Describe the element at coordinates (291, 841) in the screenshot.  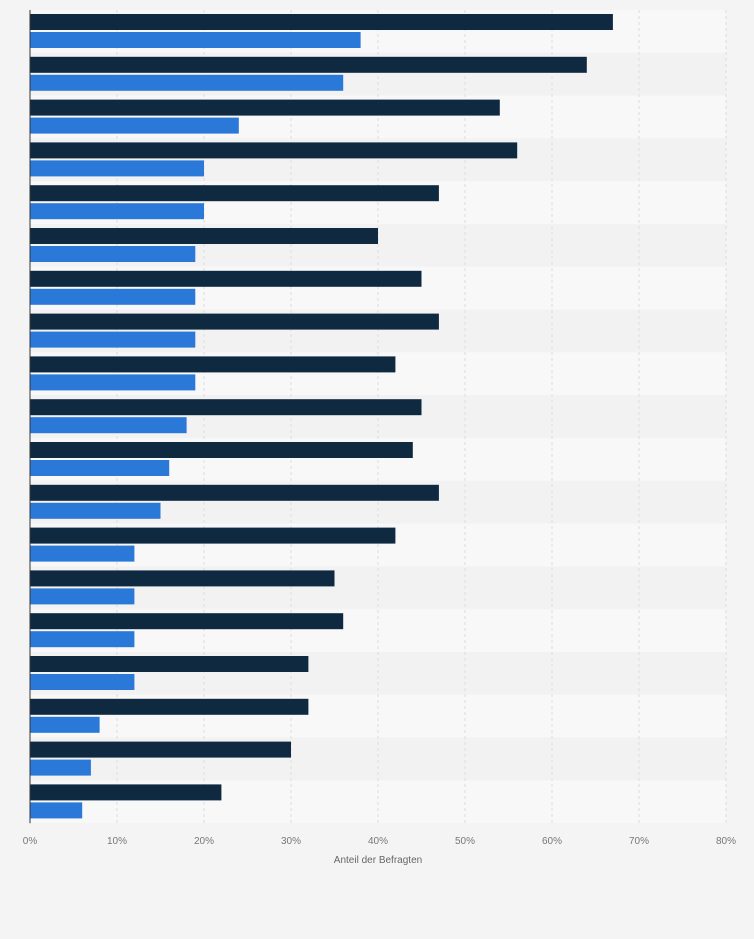
I see `x-tick-label: 30%` at that location.